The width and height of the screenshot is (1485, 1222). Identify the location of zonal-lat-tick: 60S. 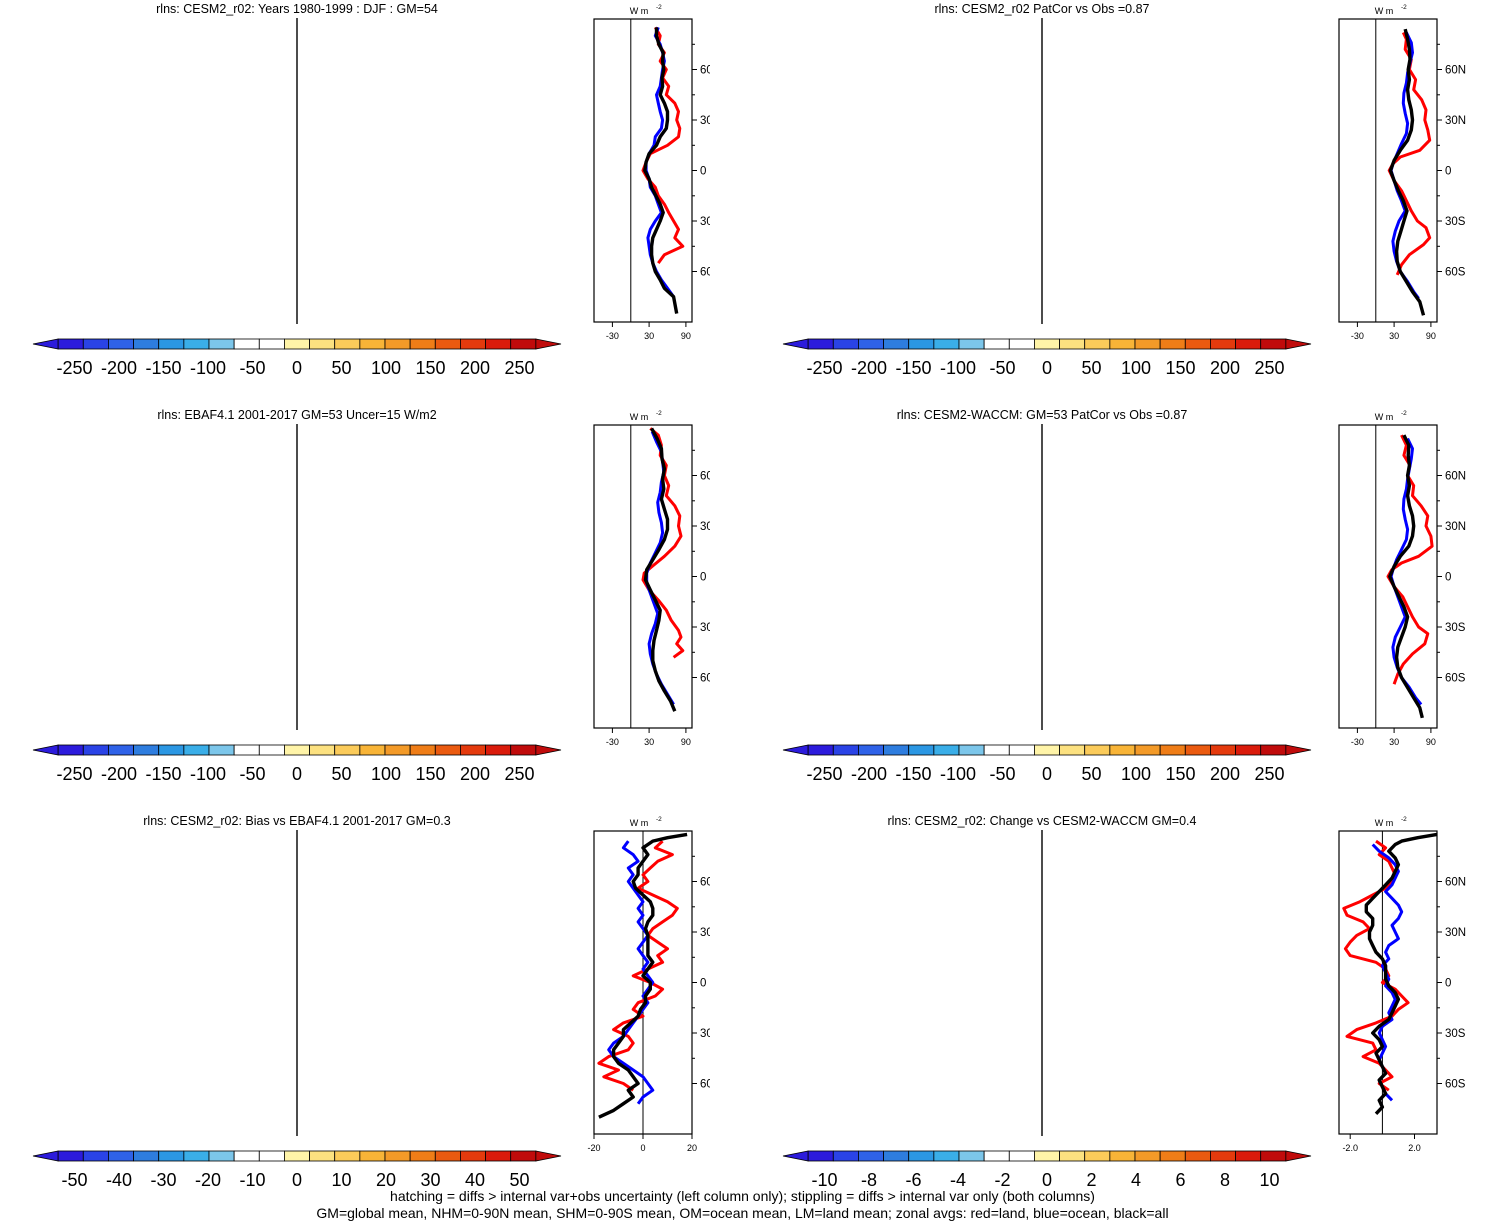
(705, 1085).